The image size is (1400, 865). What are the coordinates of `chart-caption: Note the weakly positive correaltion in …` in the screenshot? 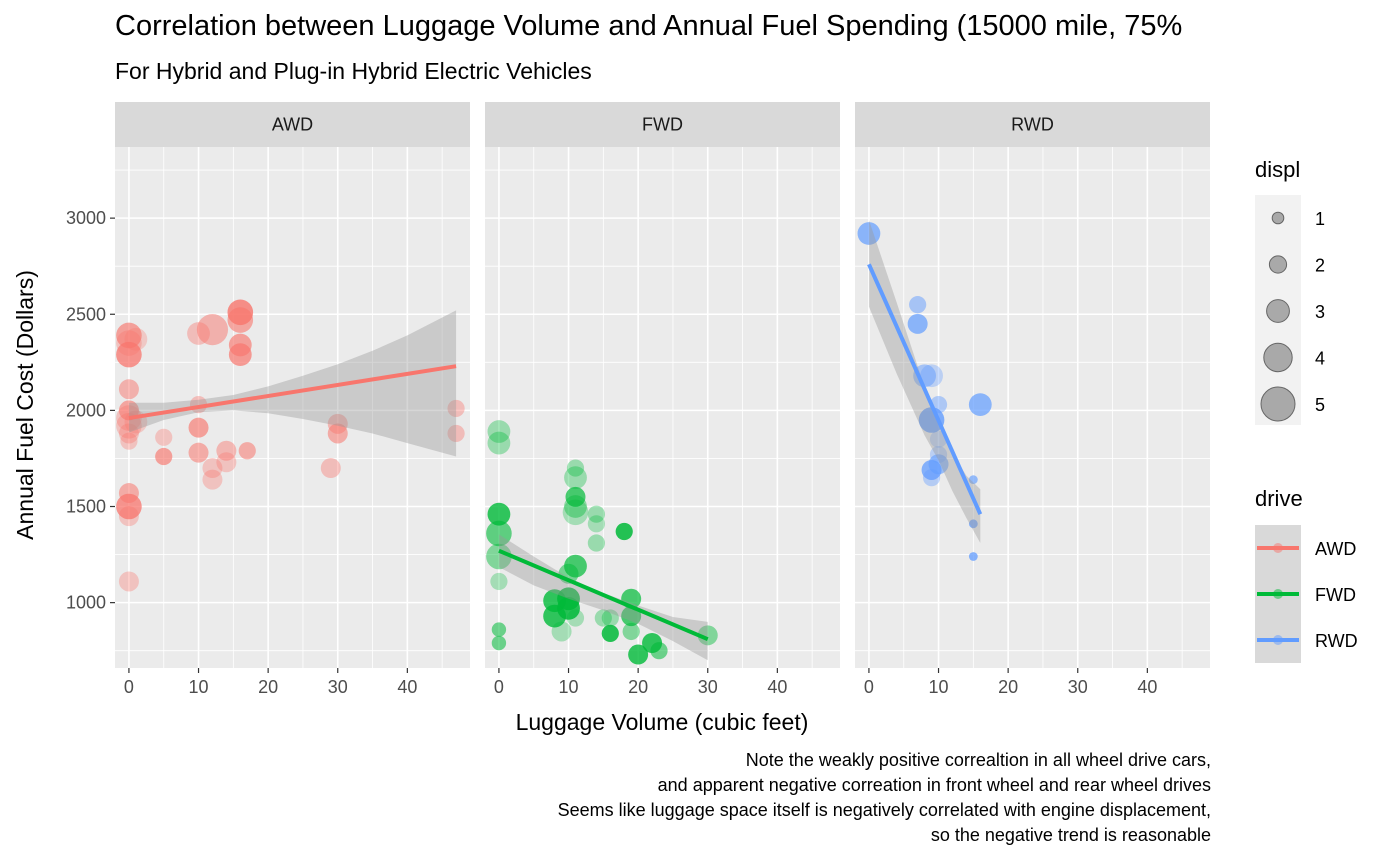 It's located at (884, 798).